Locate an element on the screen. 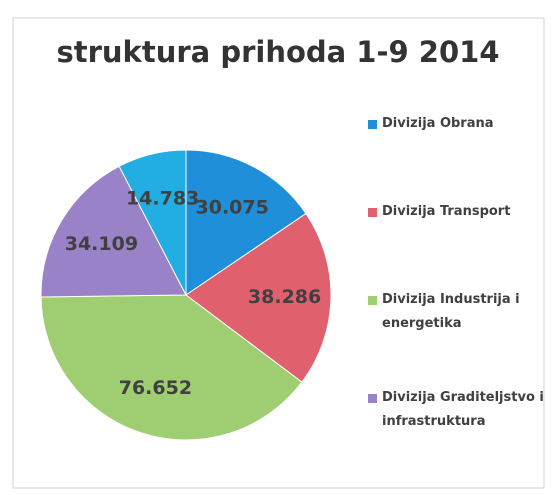 Image resolution: width=555 pixels, height=502 pixels. legend-label: Divizija Obrana is located at coordinates (438, 123).